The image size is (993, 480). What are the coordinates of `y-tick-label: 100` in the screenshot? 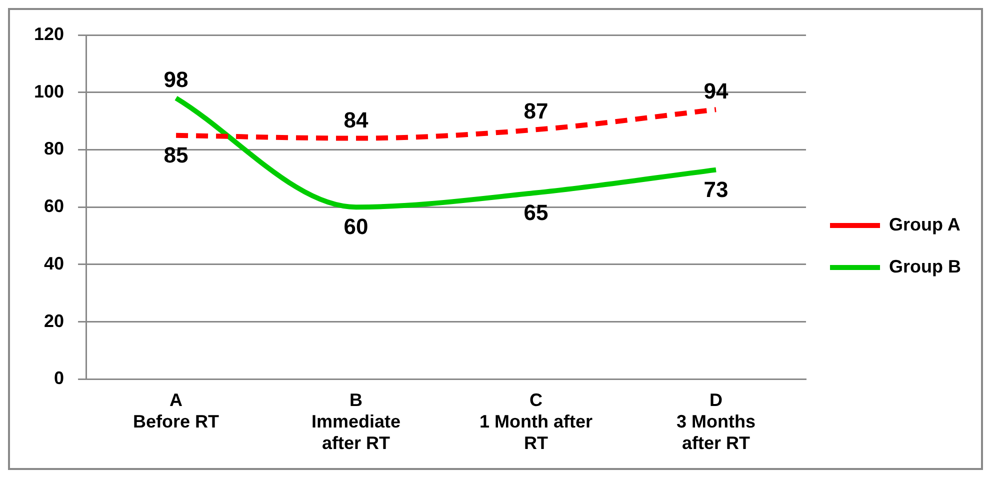 It's located at (49, 91).